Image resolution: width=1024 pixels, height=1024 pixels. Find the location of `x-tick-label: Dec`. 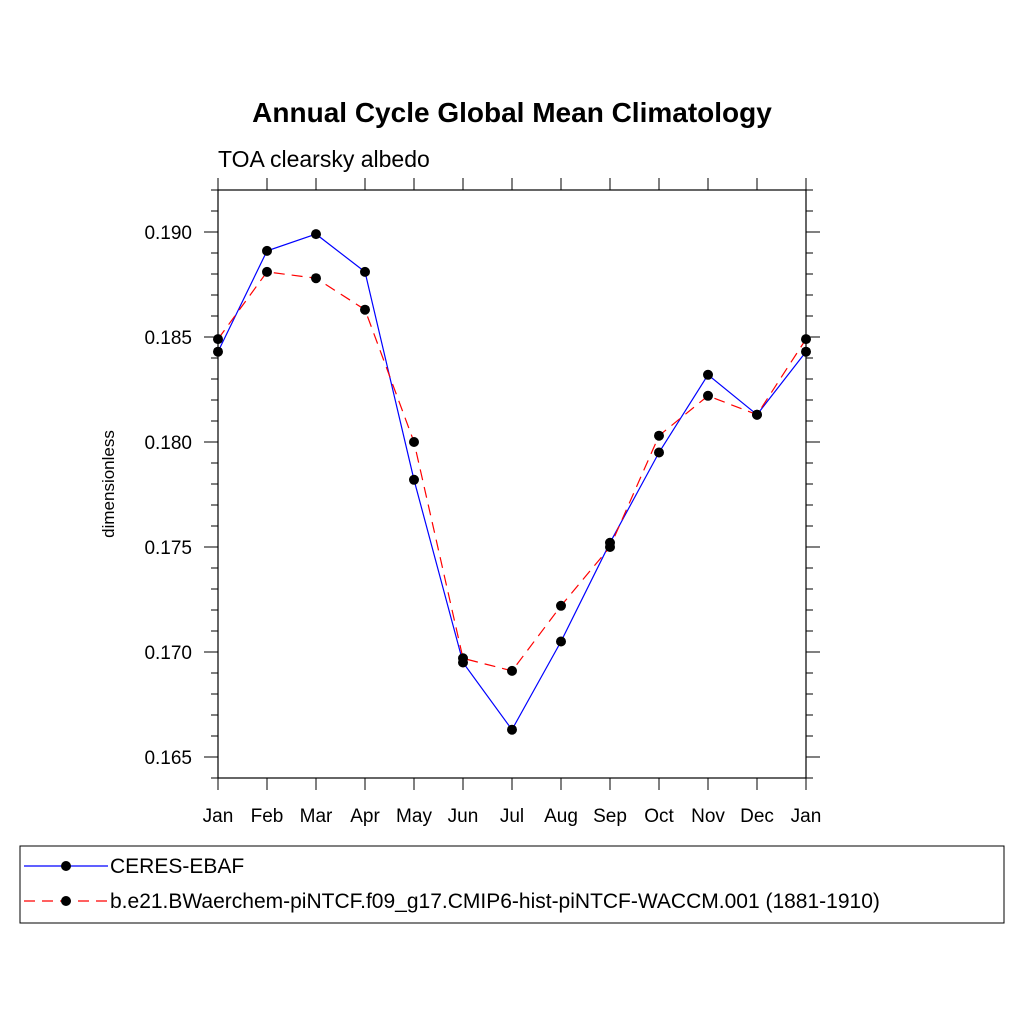

x-tick-label: Dec is located at coordinates (757, 816).